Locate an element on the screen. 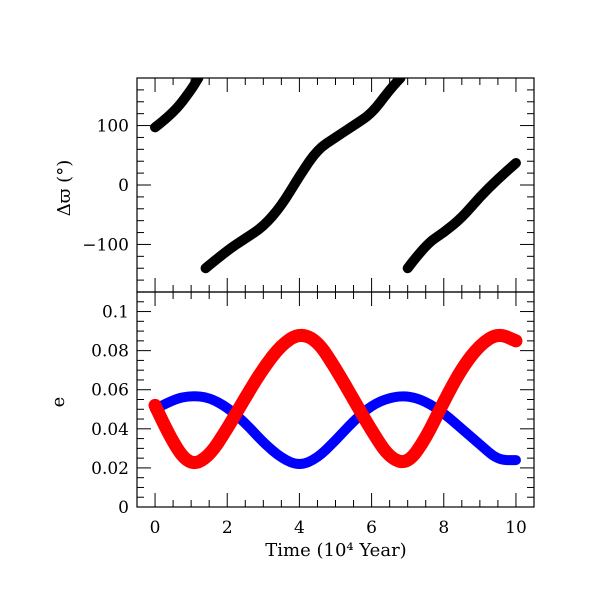 This screenshot has width=612, height=612. bottom-y-tick-label: 0.02 is located at coordinates (110, 469).